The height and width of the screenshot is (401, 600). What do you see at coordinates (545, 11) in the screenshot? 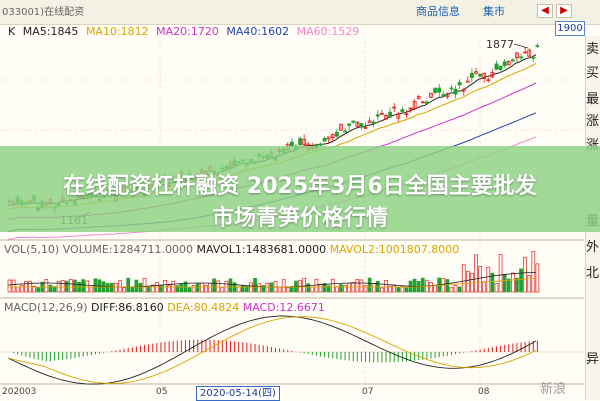
I see `prev-arrow-icon: ◀` at bounding box center [545, 11].